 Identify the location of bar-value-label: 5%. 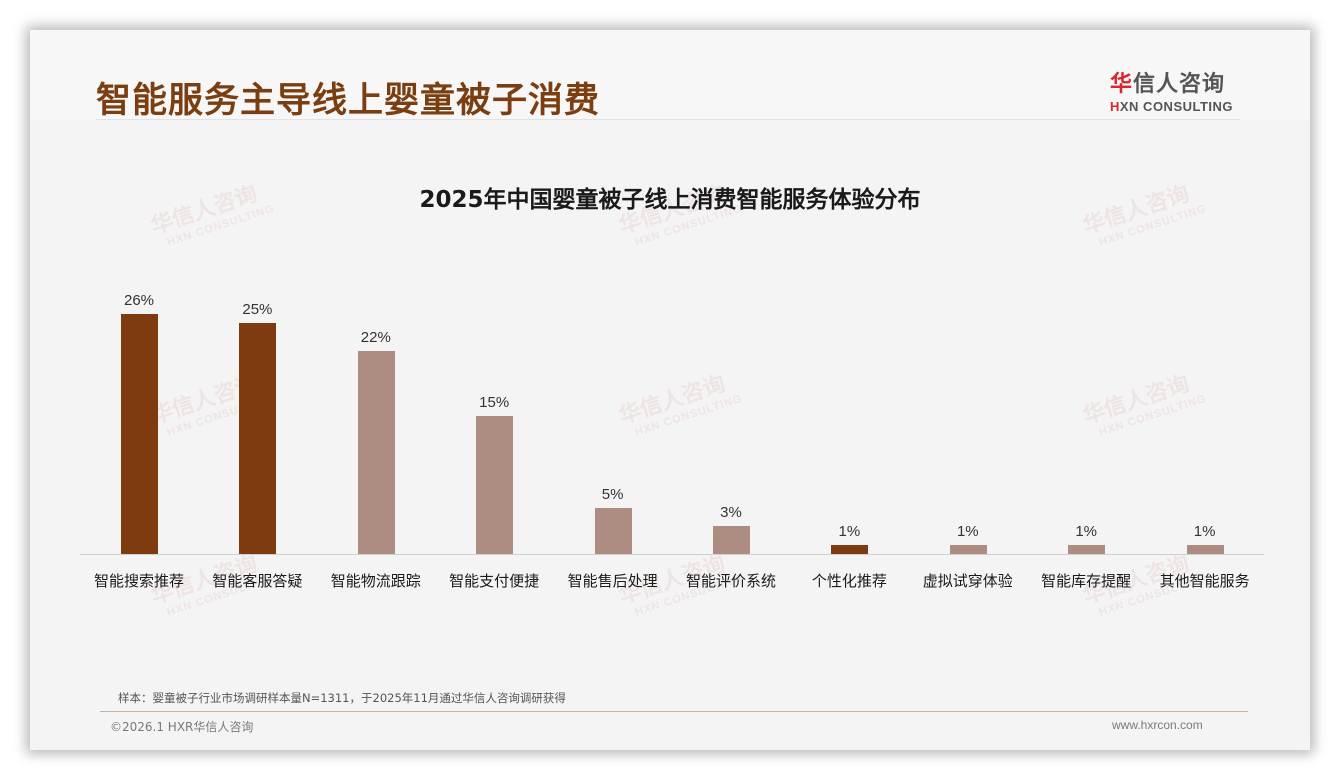
(612, 494).